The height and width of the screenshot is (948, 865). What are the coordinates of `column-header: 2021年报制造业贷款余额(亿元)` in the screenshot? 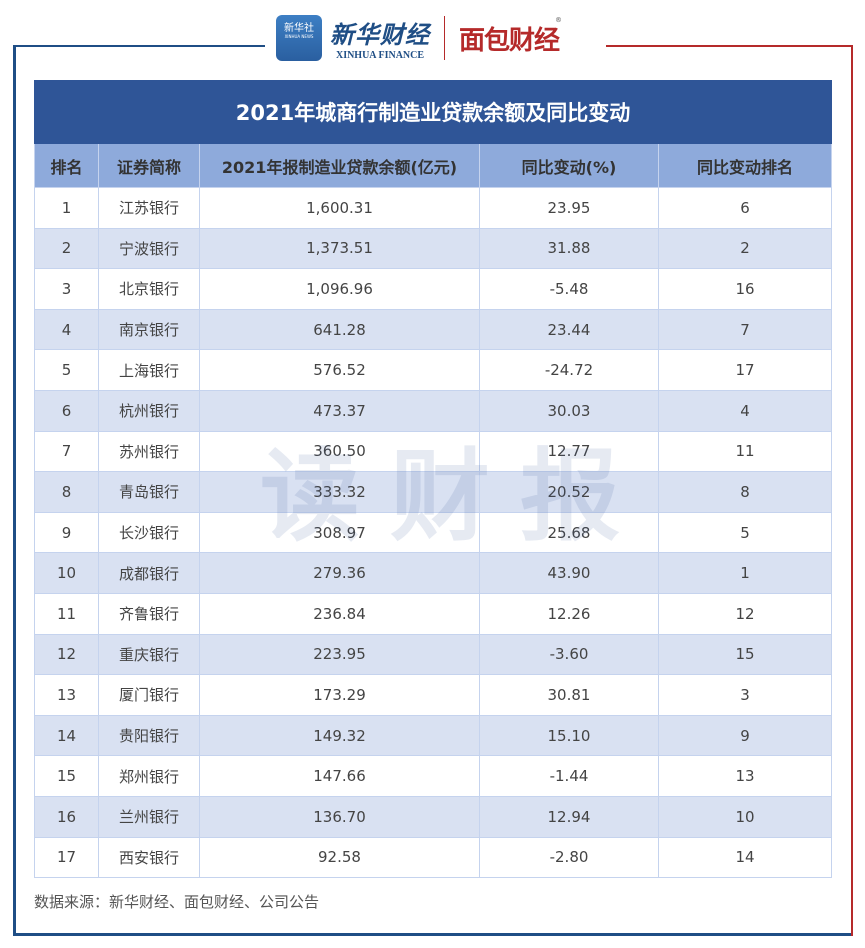 It's located at (339, 165).